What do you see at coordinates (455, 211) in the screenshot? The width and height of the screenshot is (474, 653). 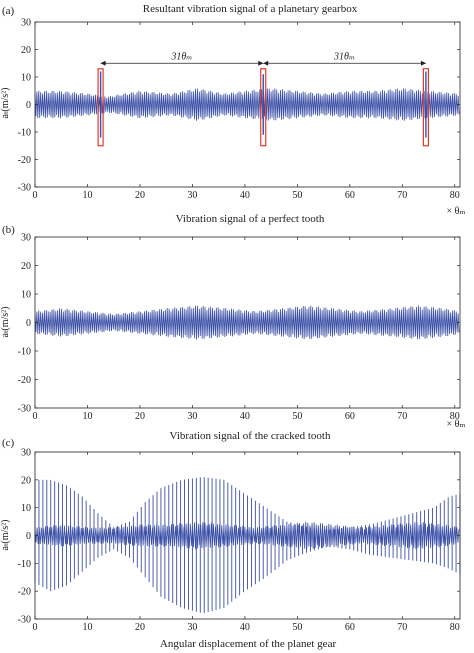 I see `panel-a-x-unit: × θₘ` at bounding box center [455, 211].